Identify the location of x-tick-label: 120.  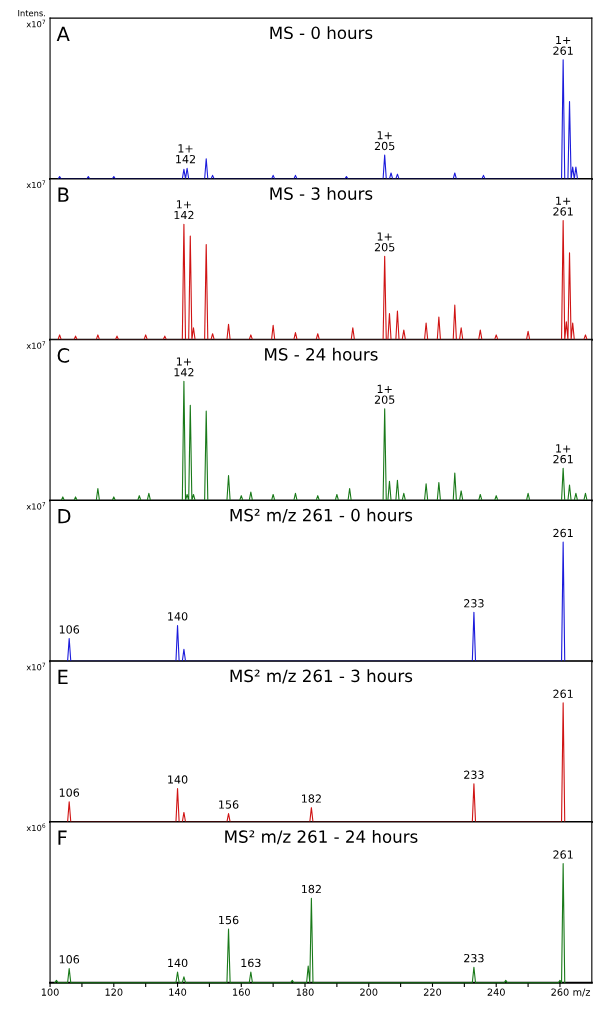
(114, 992).